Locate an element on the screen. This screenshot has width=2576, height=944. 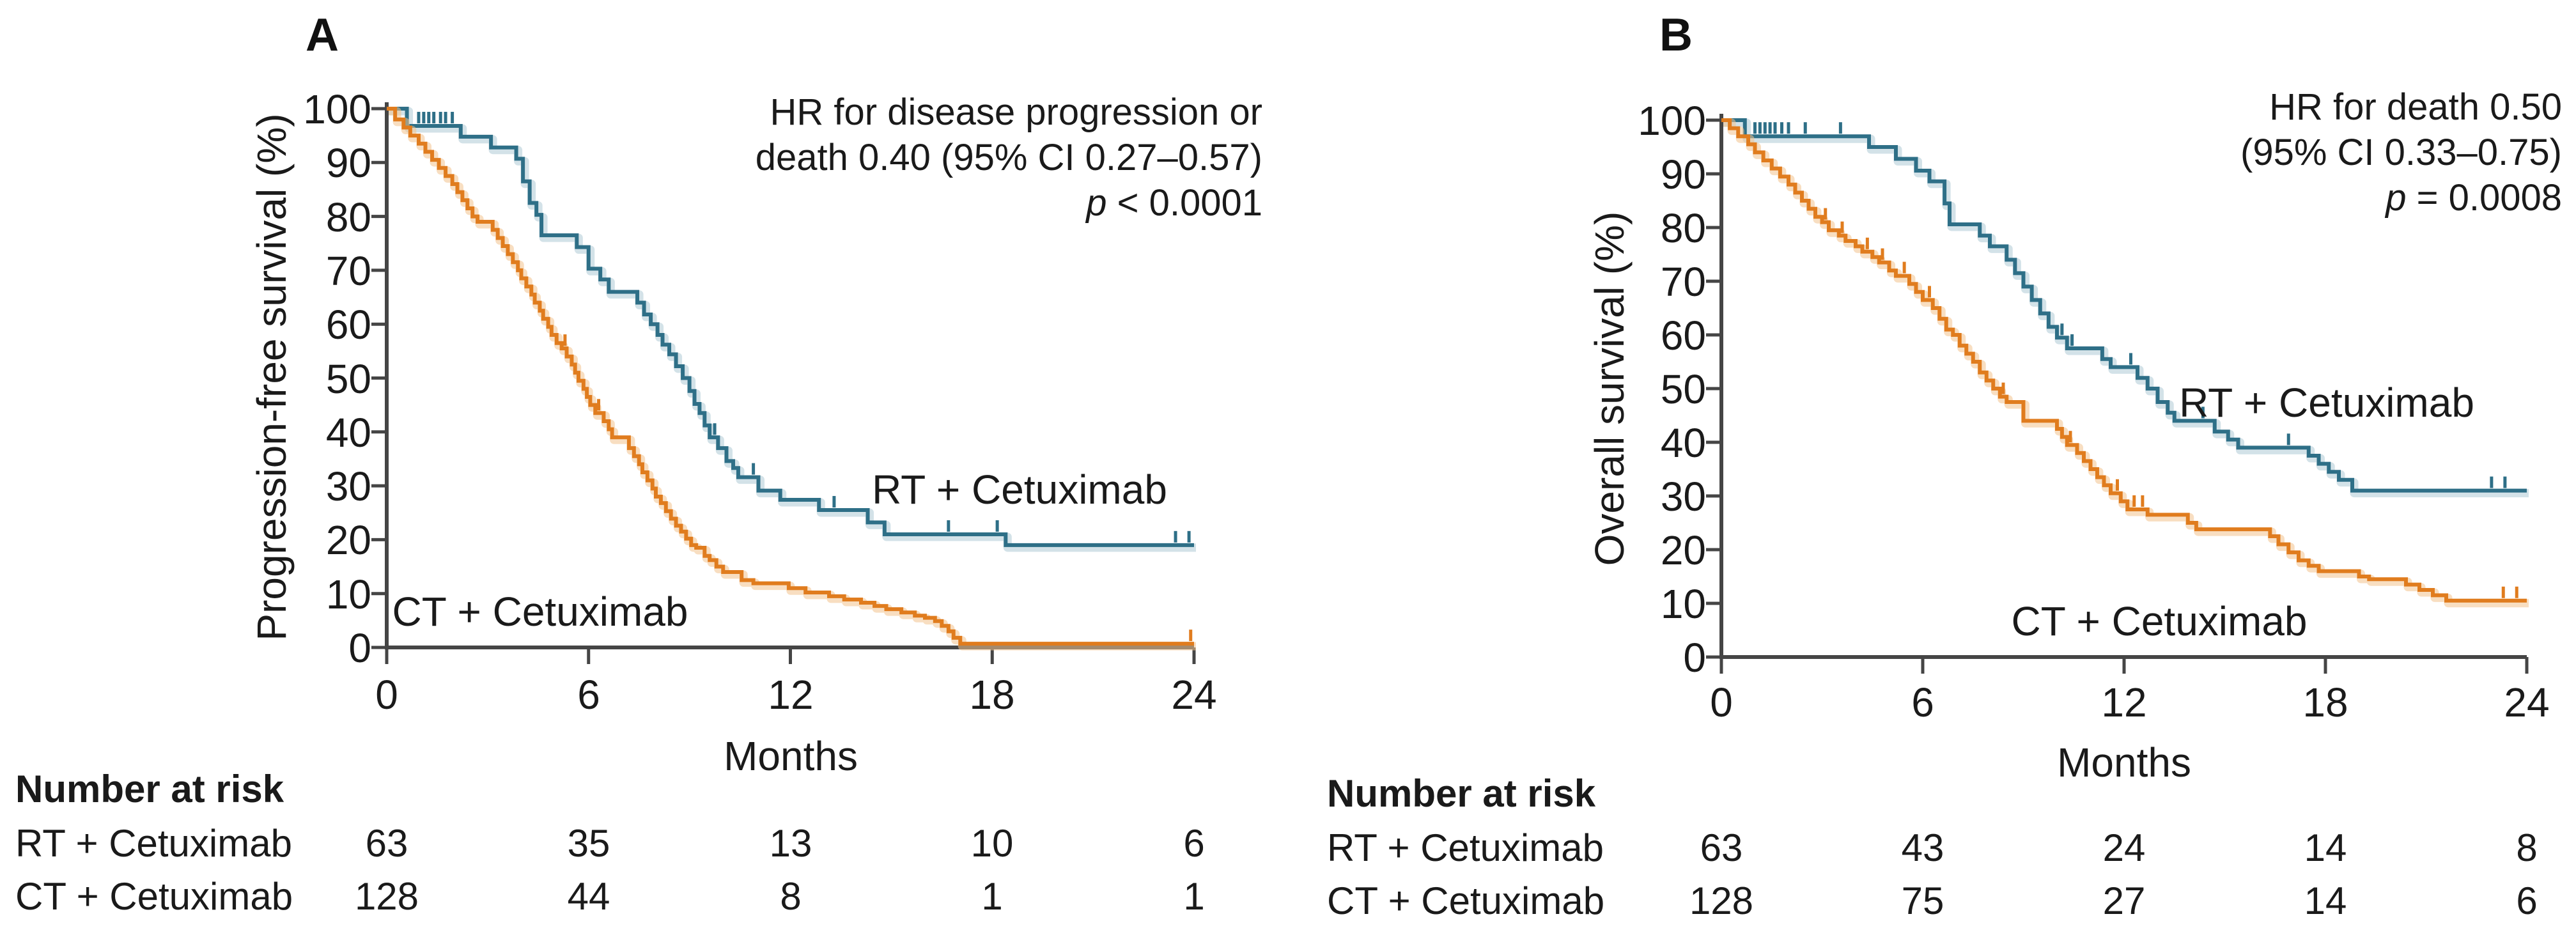
panel-b-risk-ct-0: 128 is located at coordinates (1722, 900).